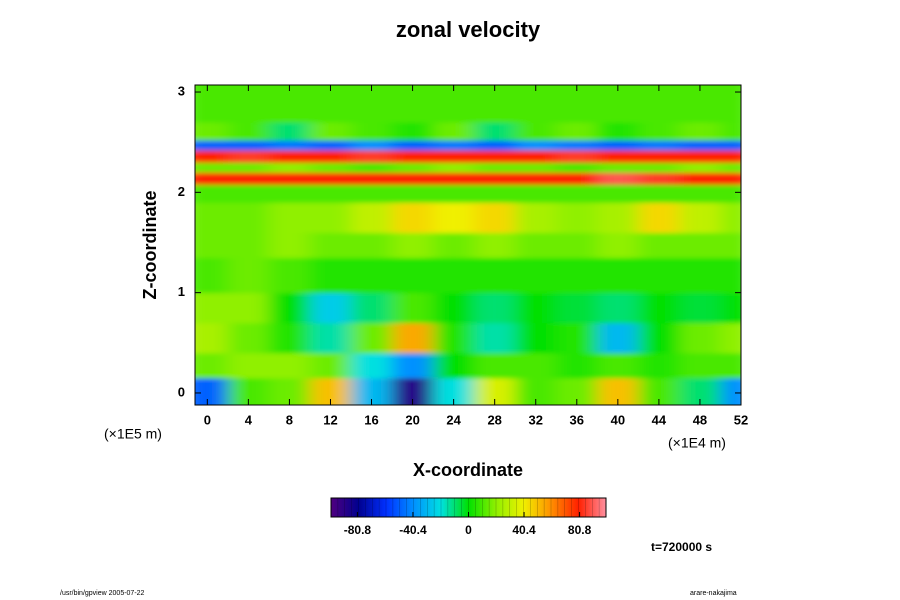  Describe the element at coordinates (580, 530) in the screenshot. I see `colorbar-tick-label: 80.8` at that location.